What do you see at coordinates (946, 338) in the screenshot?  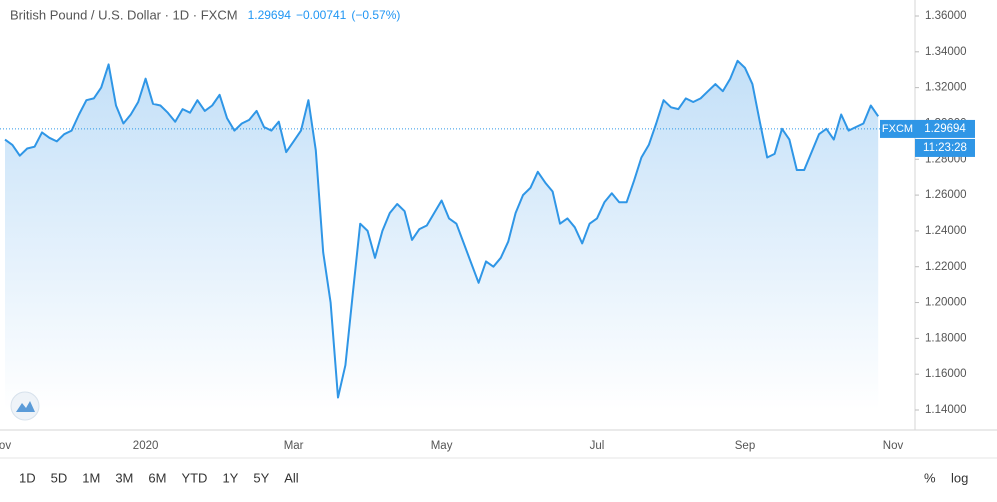 I see `y-tick-label: 1.18000` at bounding box center [946, 338].